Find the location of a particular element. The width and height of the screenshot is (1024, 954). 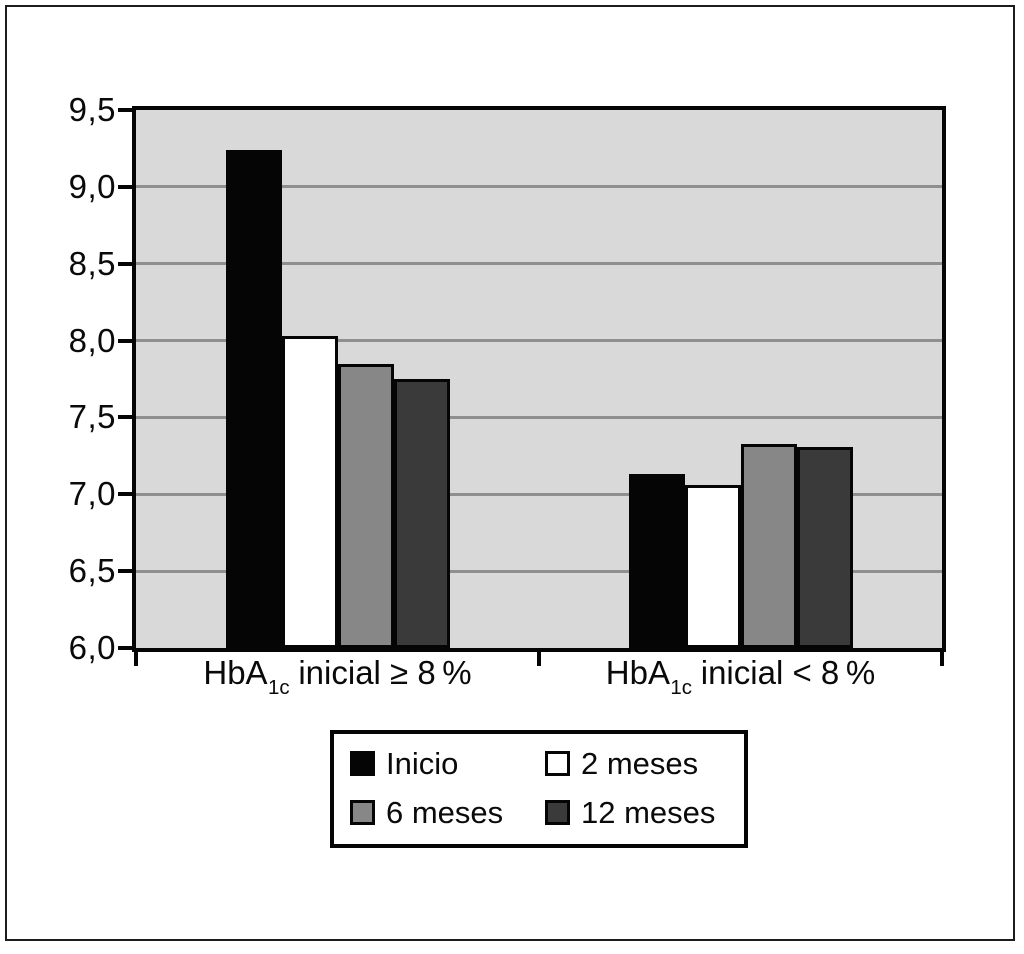

legend-label: 12 meses is located at coordinates (648, 812).